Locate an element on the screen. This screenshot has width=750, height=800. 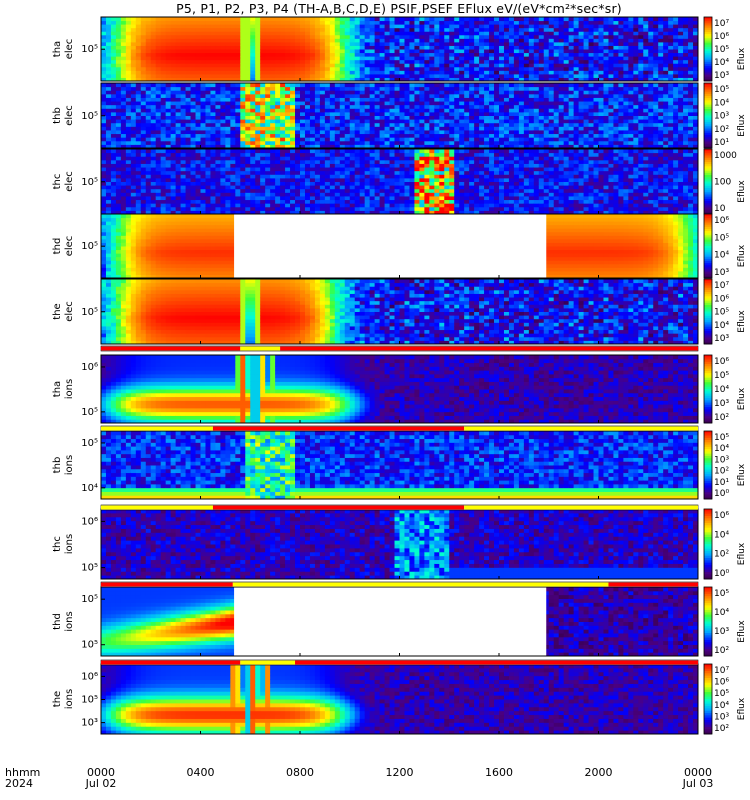
panel-thd-elec: thd elec 10⁵ 10⁶ 10⁵ 10⁴ 10³ Eflux is located at coordinates (399, 246).